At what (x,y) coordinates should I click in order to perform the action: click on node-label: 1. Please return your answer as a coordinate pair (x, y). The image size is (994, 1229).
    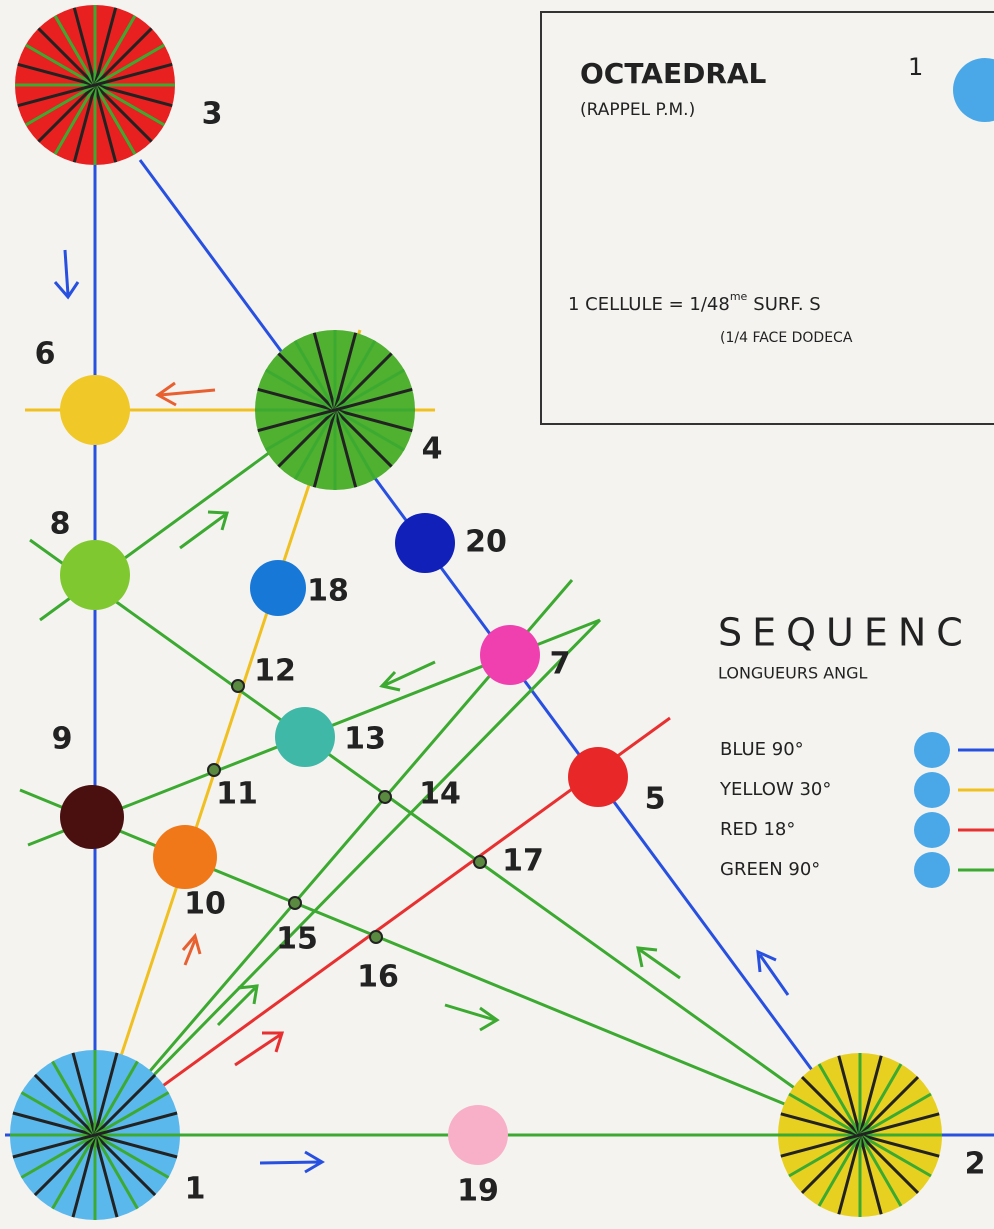
    Looking at the image, I should click on (195, 1189).